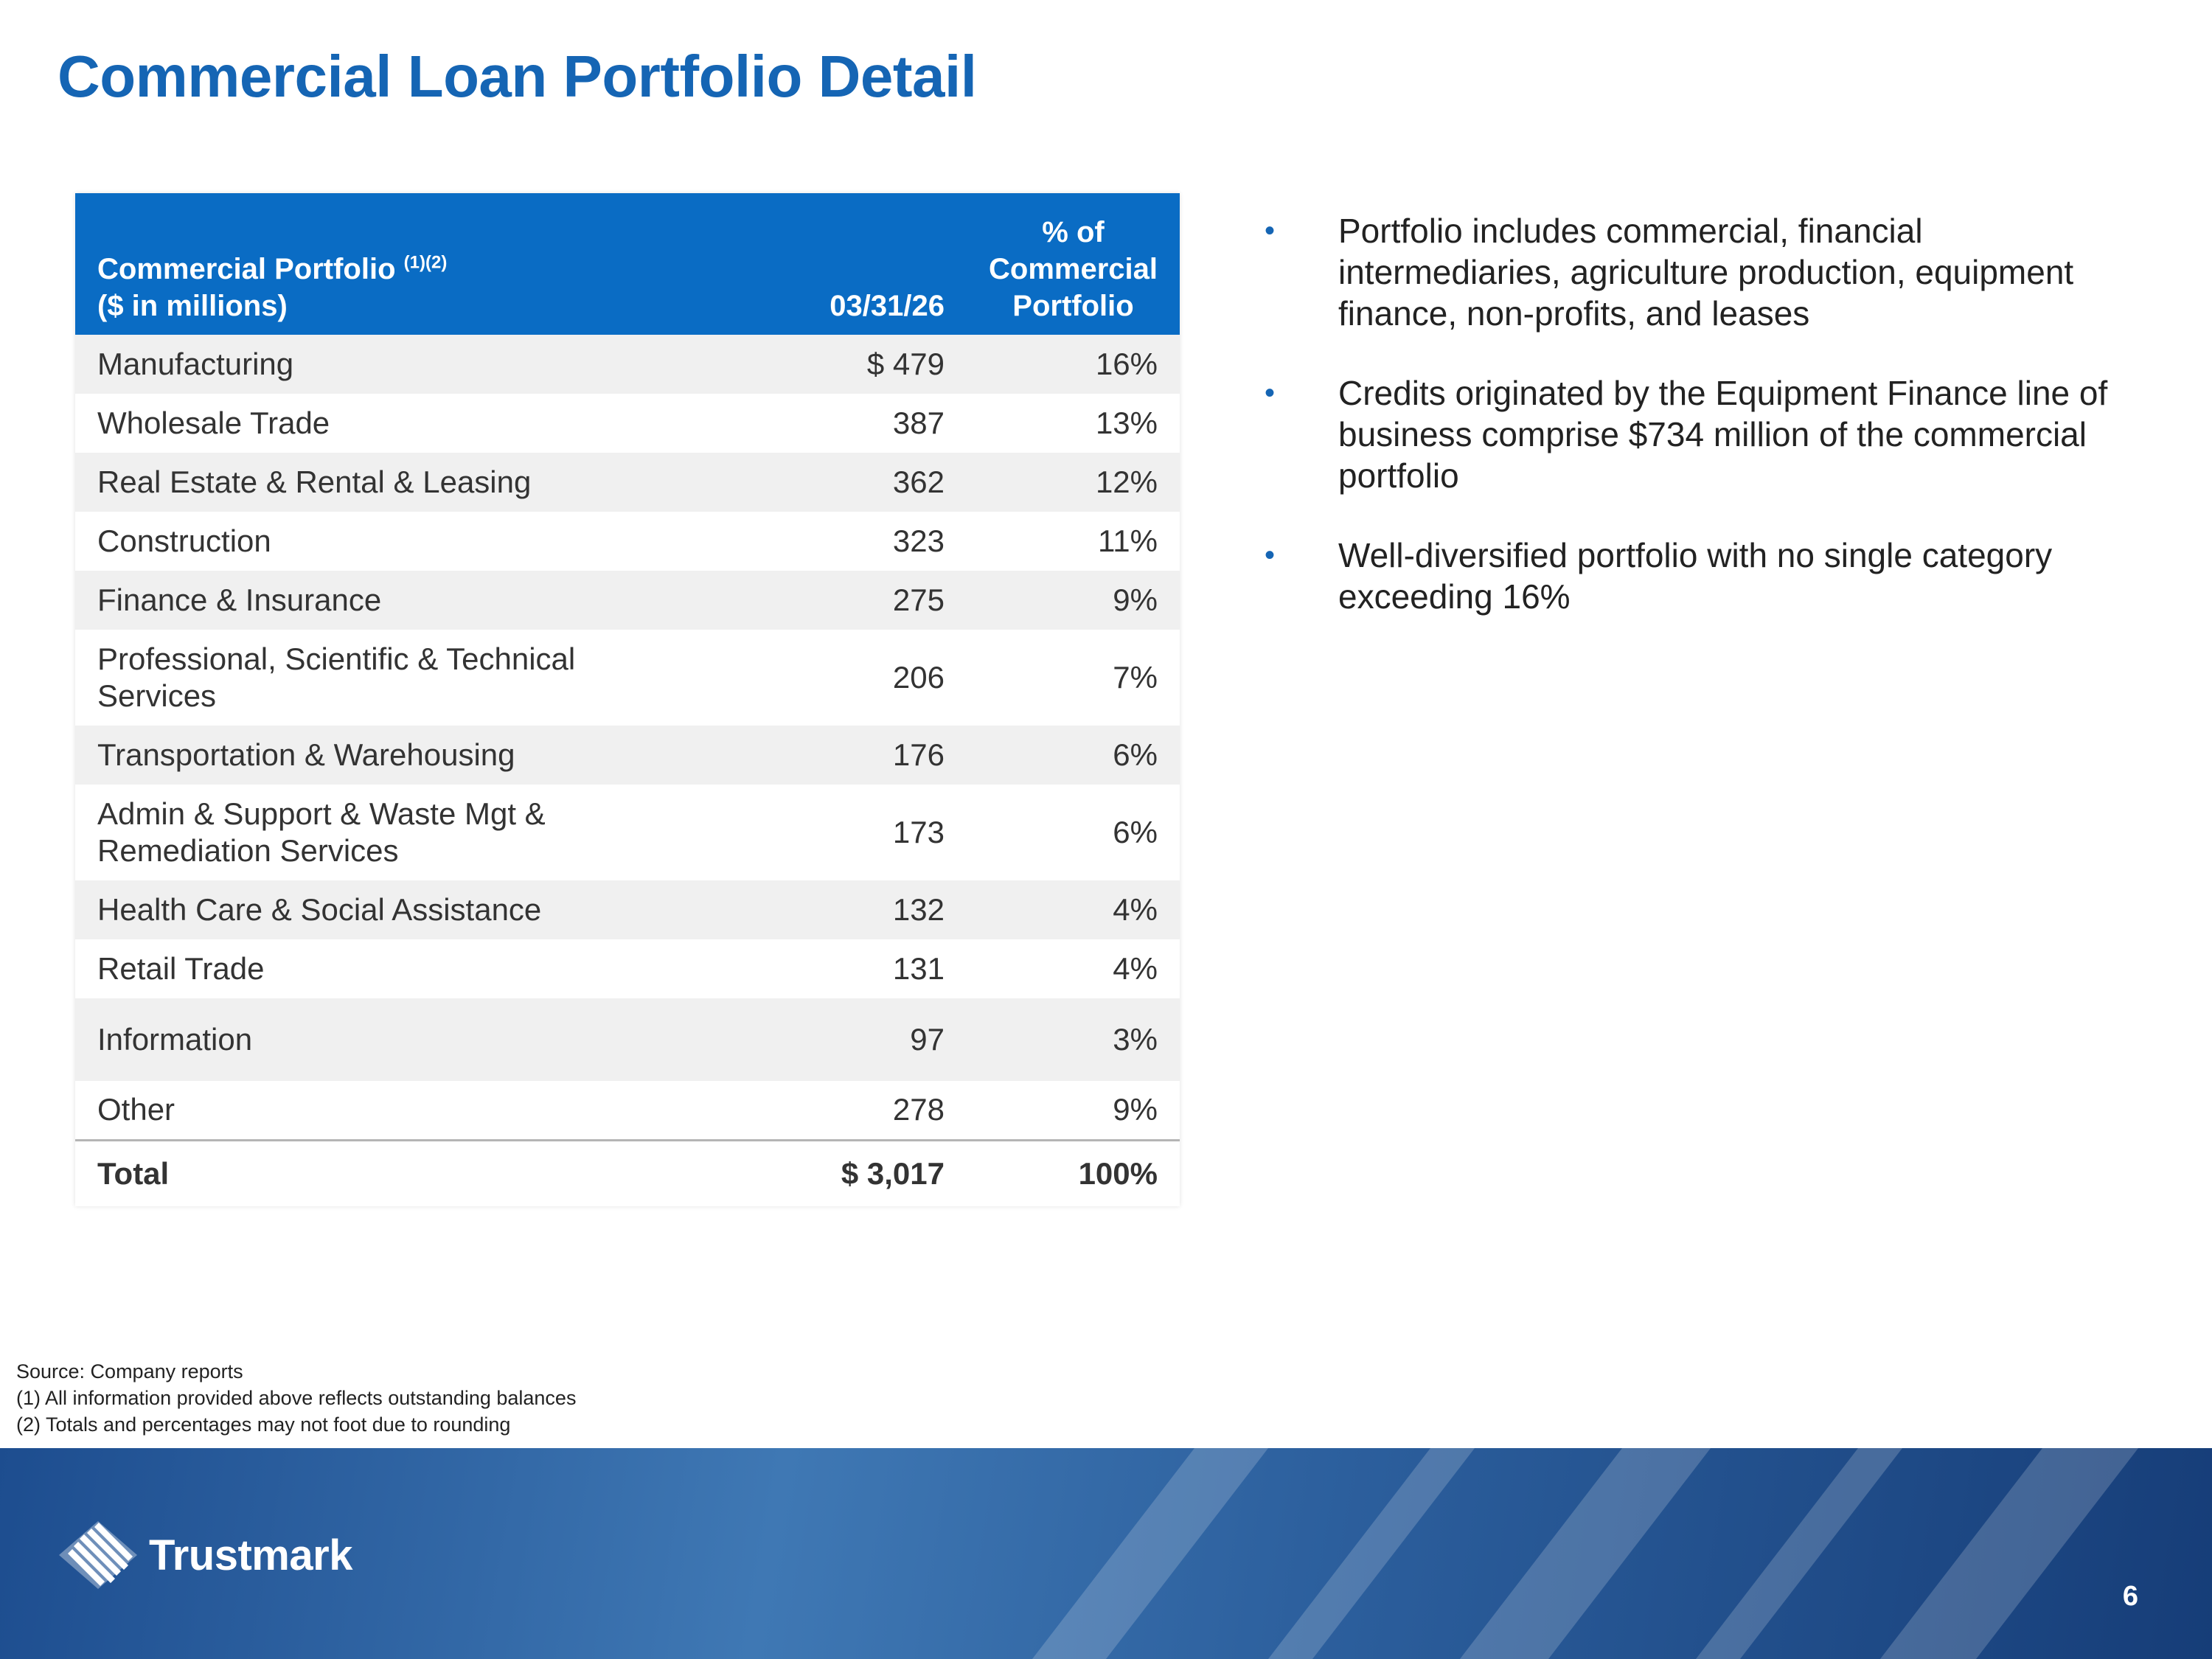 The image size is (2212, 1659). What do you see at coordinates (918, 541) in the screenshot?
I see `row-value: 323` at bounding box center [918, 541].